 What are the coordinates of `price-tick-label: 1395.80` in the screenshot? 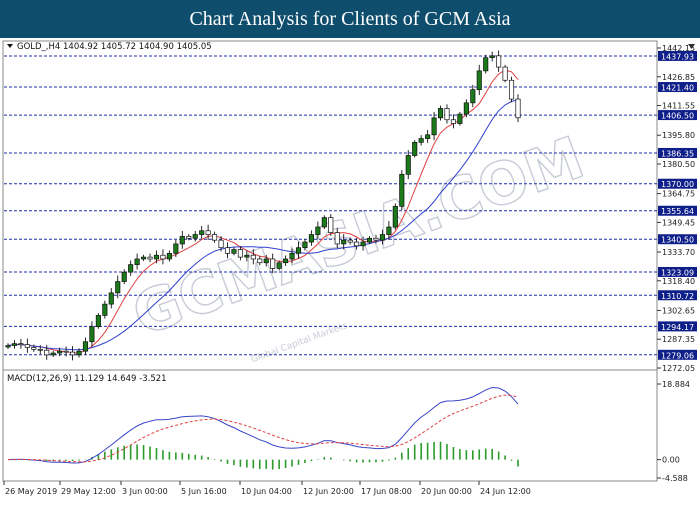 It's located at (678, 135).